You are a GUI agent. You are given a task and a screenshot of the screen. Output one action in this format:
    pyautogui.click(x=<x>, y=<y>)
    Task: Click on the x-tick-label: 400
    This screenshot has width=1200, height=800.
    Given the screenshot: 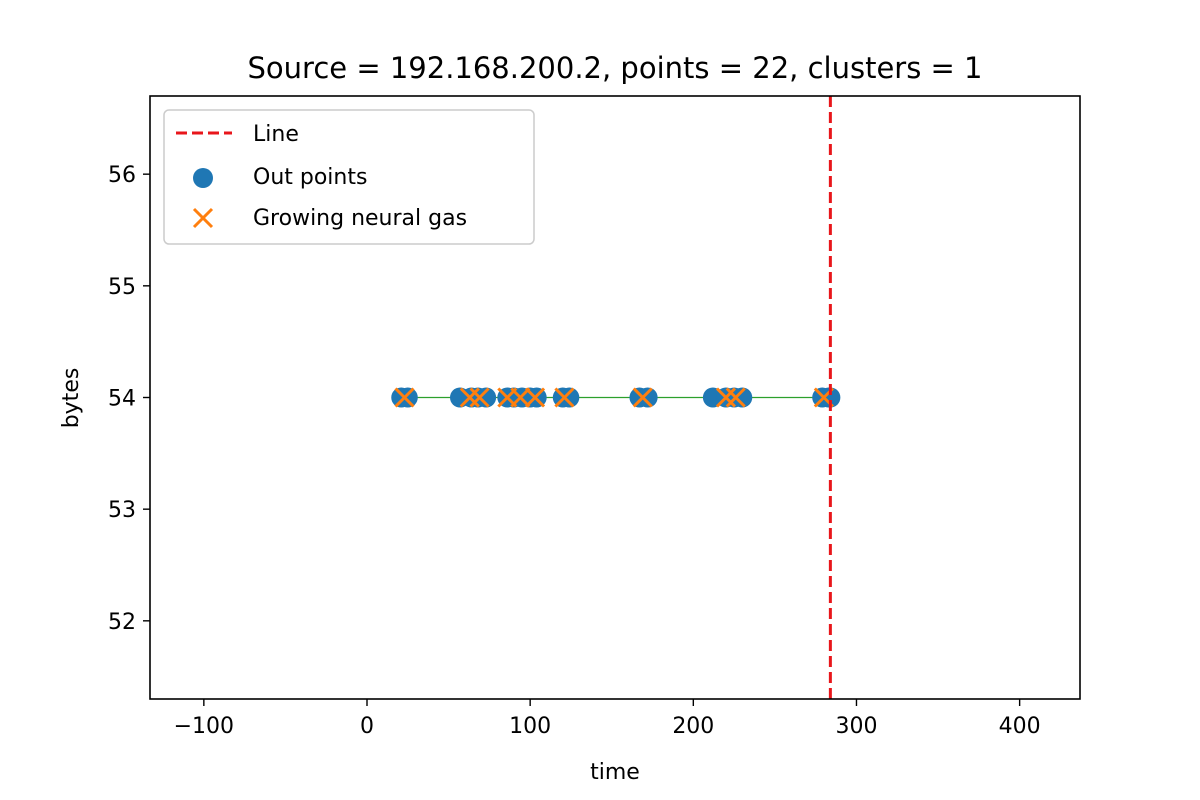 What is the action you would take?
    pyautogui.click(x=1020, y=726)
    